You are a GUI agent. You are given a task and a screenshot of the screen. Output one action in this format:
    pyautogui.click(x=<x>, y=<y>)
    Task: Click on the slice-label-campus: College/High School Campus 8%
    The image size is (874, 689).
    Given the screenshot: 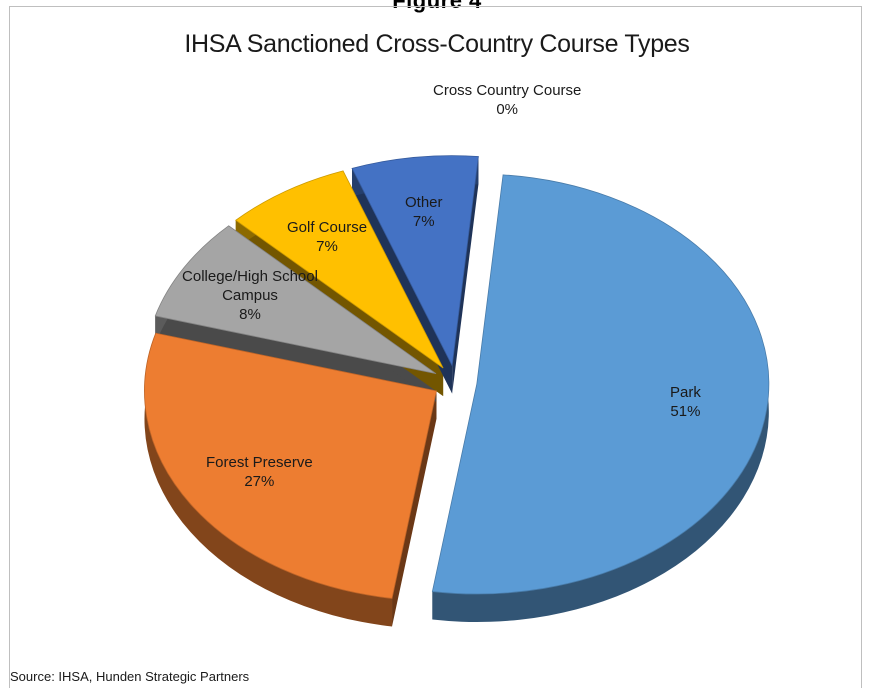 What is the action you would take?
    pyautogui.click(x=250, y=295)
    